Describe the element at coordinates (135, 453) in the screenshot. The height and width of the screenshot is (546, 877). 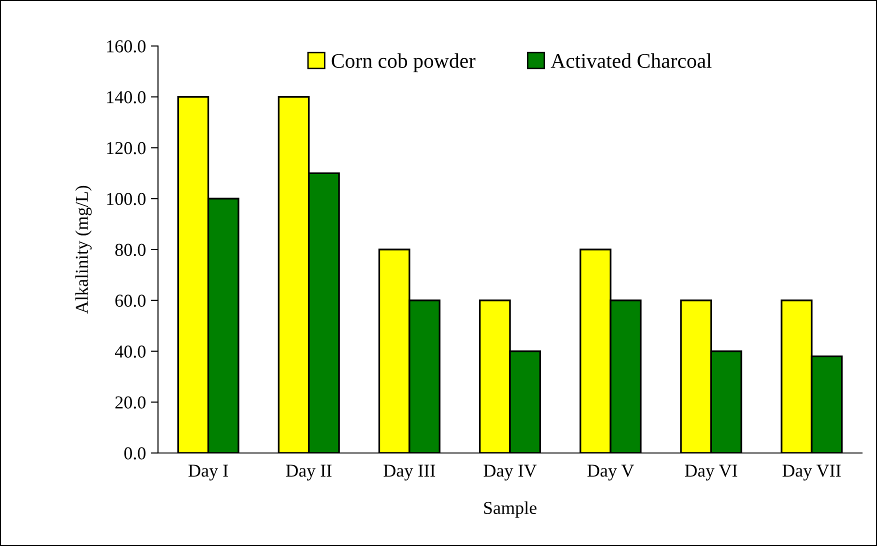
I see `y-tick-label: 0.0` at that location.